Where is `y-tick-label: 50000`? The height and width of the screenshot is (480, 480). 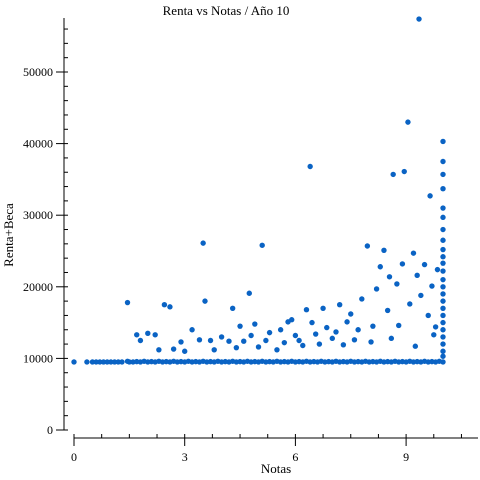 y-tick-label: 50000 is located at coordinates (38, 72).